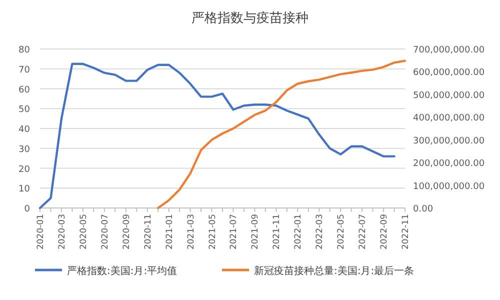  Describe the element at coordinates (449, 51) in the screenshot. I see `y2-tick-label: 700,000,000.00` at that location.